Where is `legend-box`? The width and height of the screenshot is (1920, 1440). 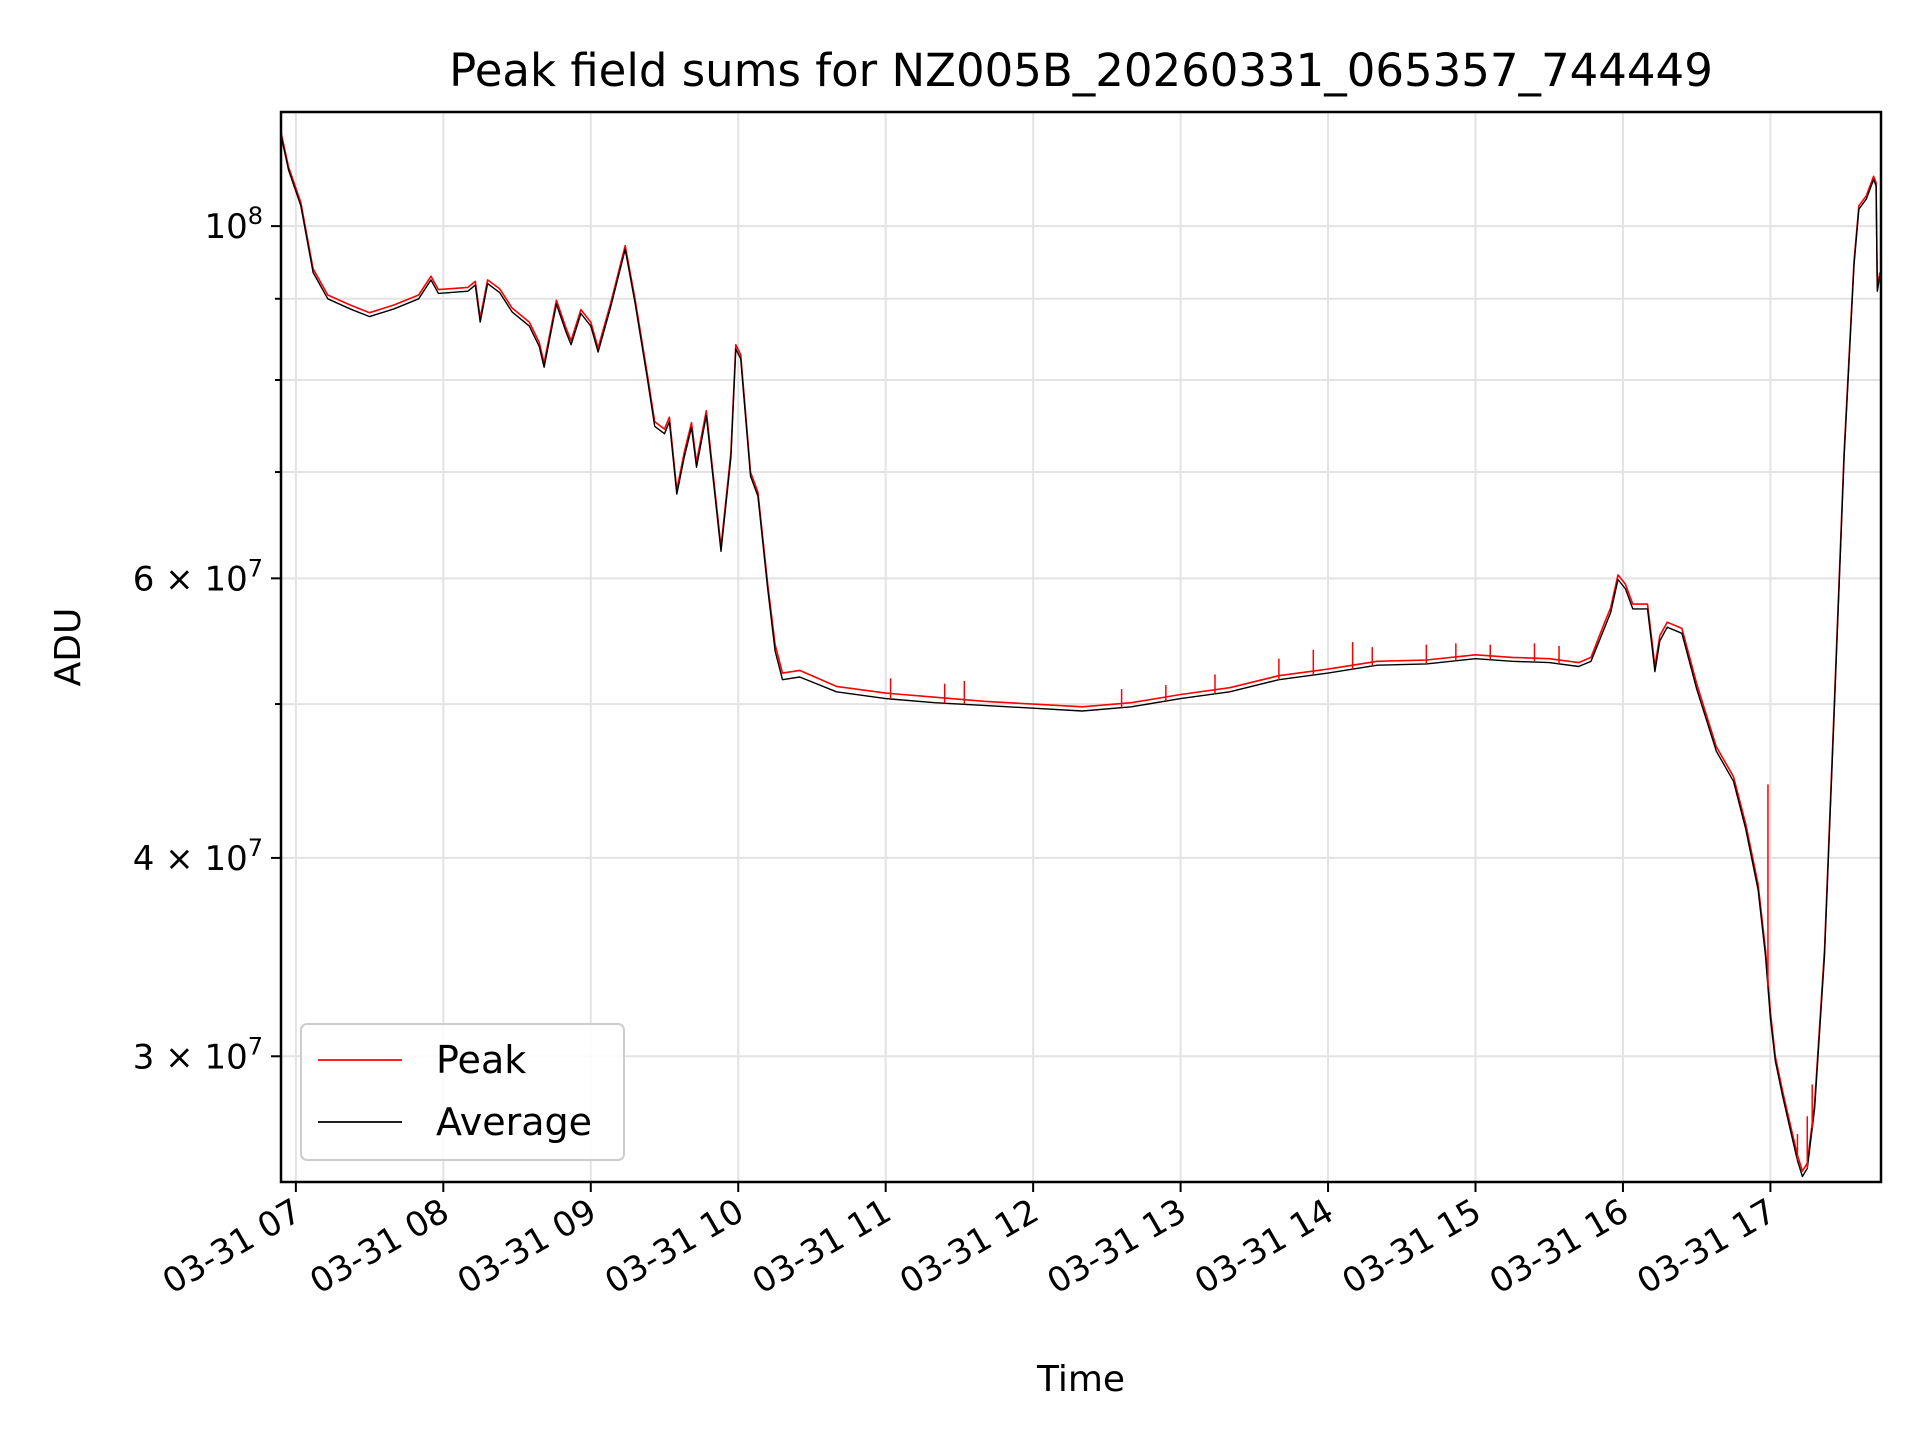 legend-box is located at coordinates (462, 1092).